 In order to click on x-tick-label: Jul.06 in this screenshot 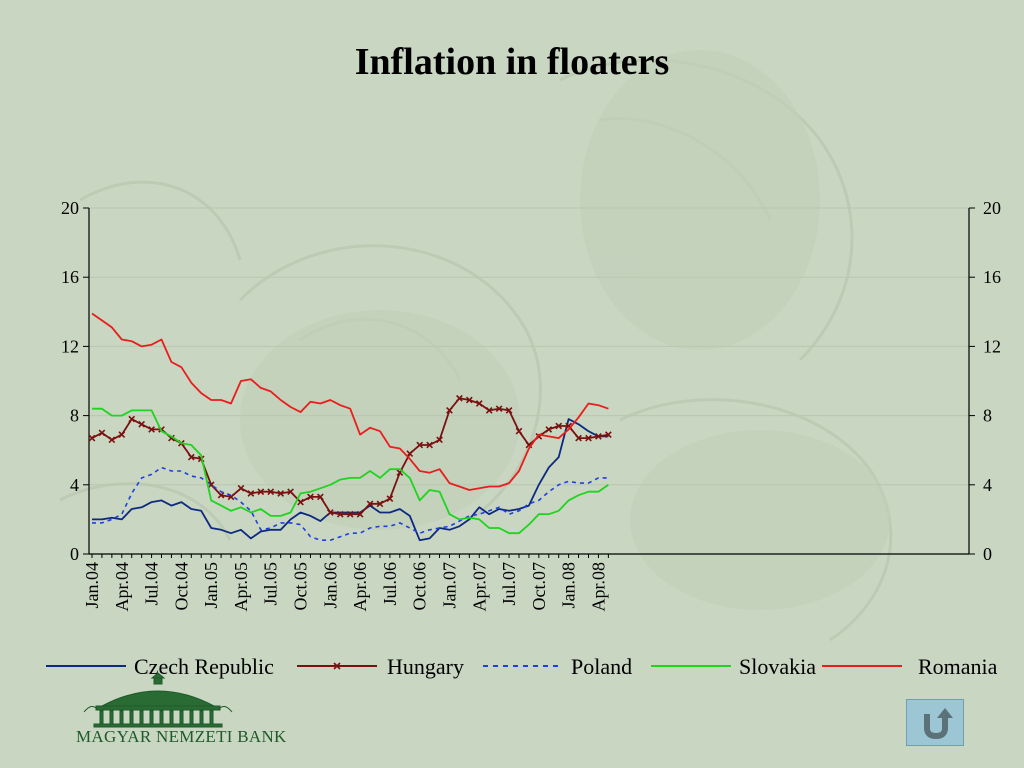, I will do `click(390, 584)`.